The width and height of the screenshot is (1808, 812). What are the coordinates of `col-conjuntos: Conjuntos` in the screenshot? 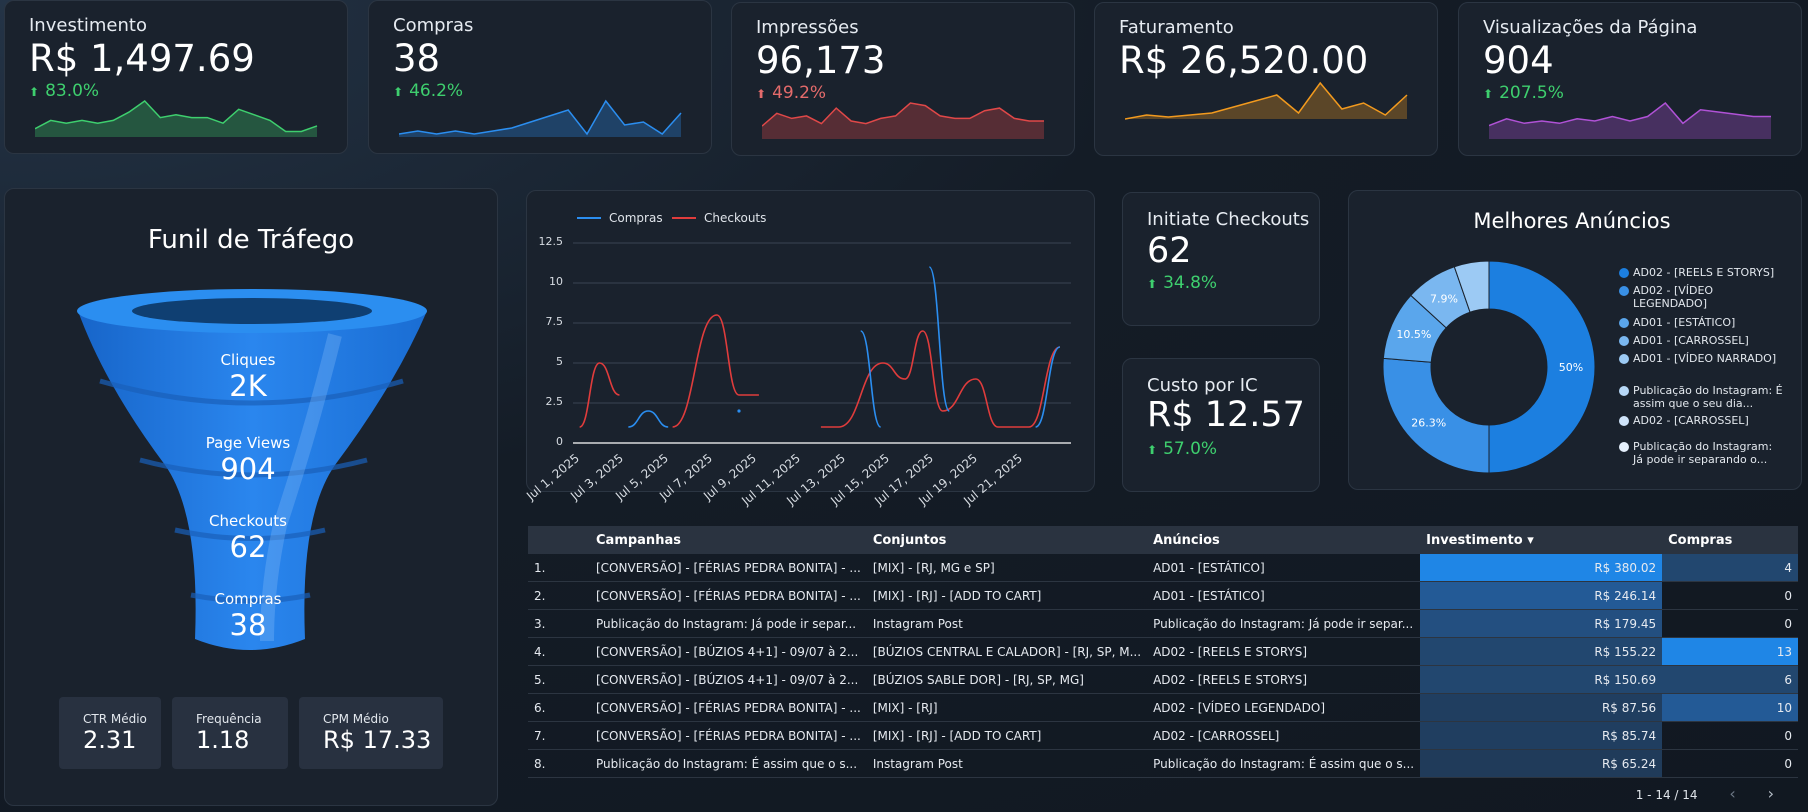 It's located at (1007, 540).